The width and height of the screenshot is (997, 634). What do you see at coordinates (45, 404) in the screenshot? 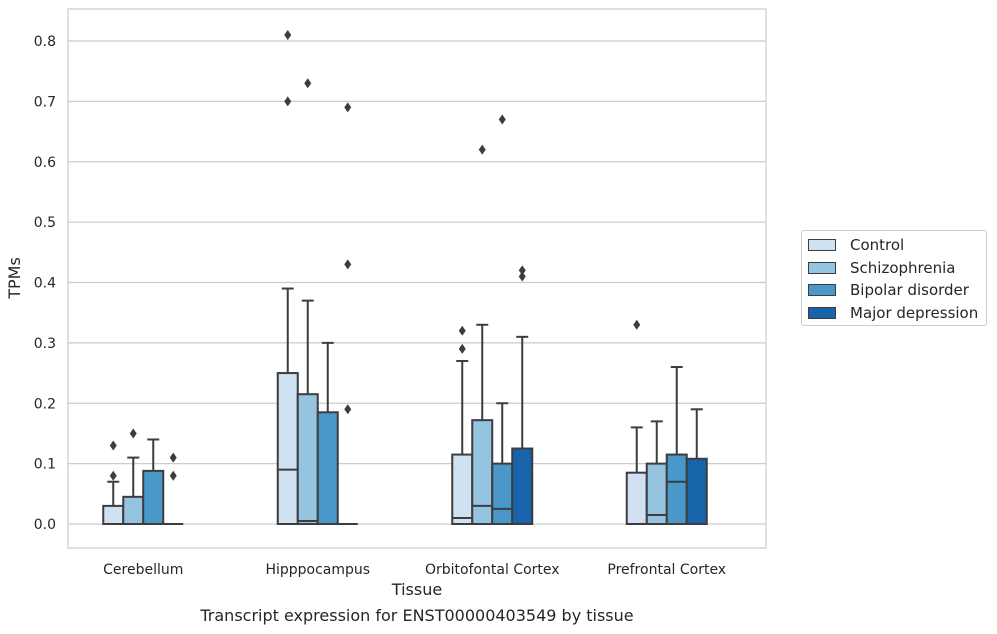
I see `y-tick-label: 0.2` at bounding box center [45, 404].